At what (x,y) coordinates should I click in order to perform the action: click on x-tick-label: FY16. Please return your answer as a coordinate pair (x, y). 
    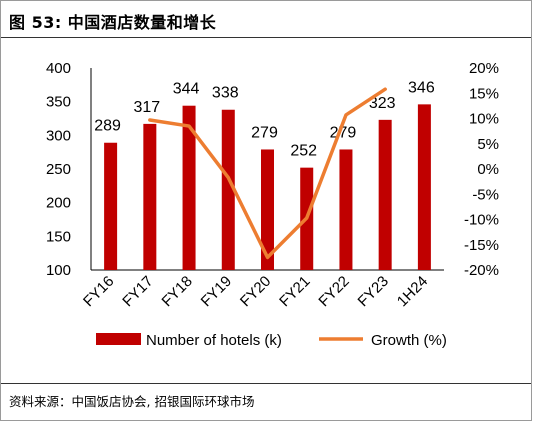
    Looking at the image, I should click on (98, 291).